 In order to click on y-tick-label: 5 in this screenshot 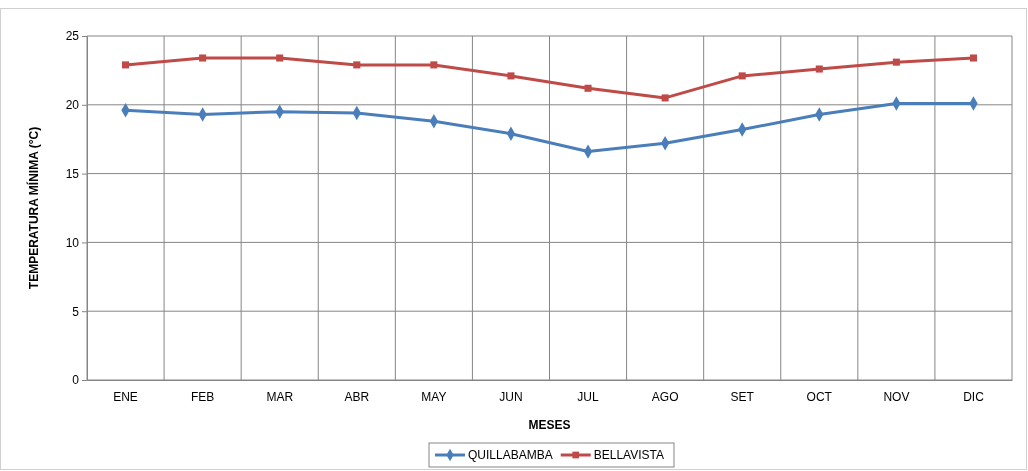, I will do `click(76, 311)`.